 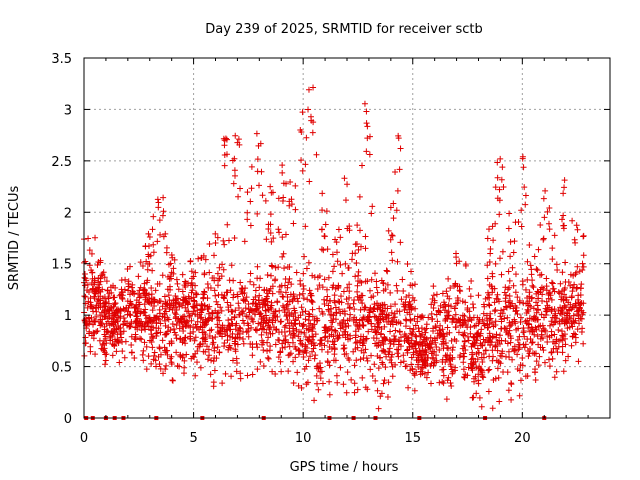 I want to click on y-tick-label: 0.5, so click(x=61, y=368).